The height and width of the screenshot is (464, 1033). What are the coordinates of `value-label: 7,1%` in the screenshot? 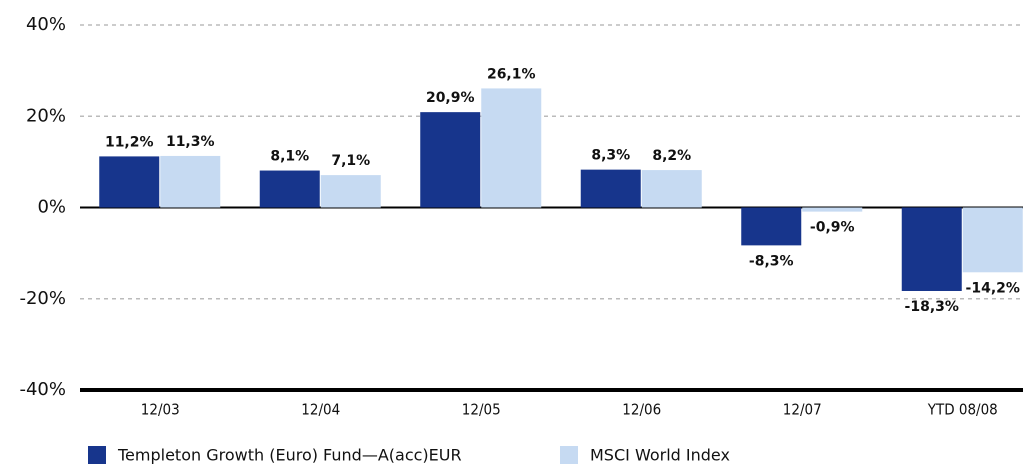 It's located at (350, 161).